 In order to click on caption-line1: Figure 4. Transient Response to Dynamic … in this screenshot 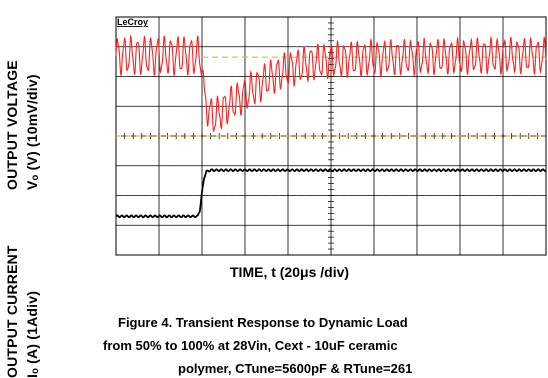, I will do `click(263, 322)`.